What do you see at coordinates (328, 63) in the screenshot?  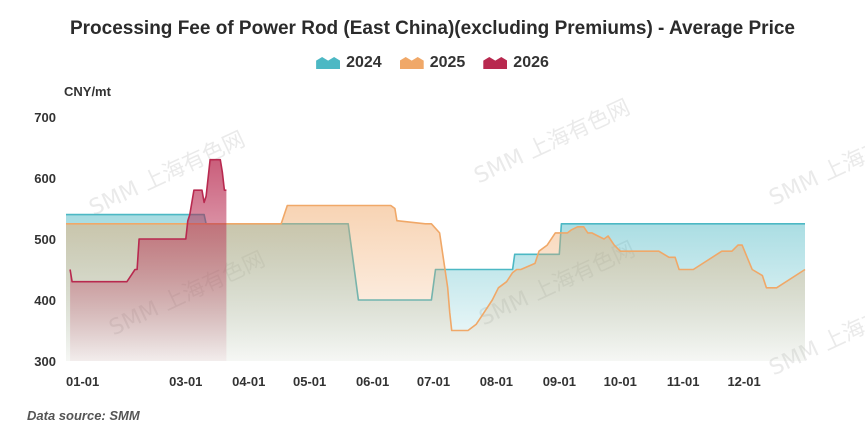 I see `legend-swatch-2024` at bounding box center [328, 63].